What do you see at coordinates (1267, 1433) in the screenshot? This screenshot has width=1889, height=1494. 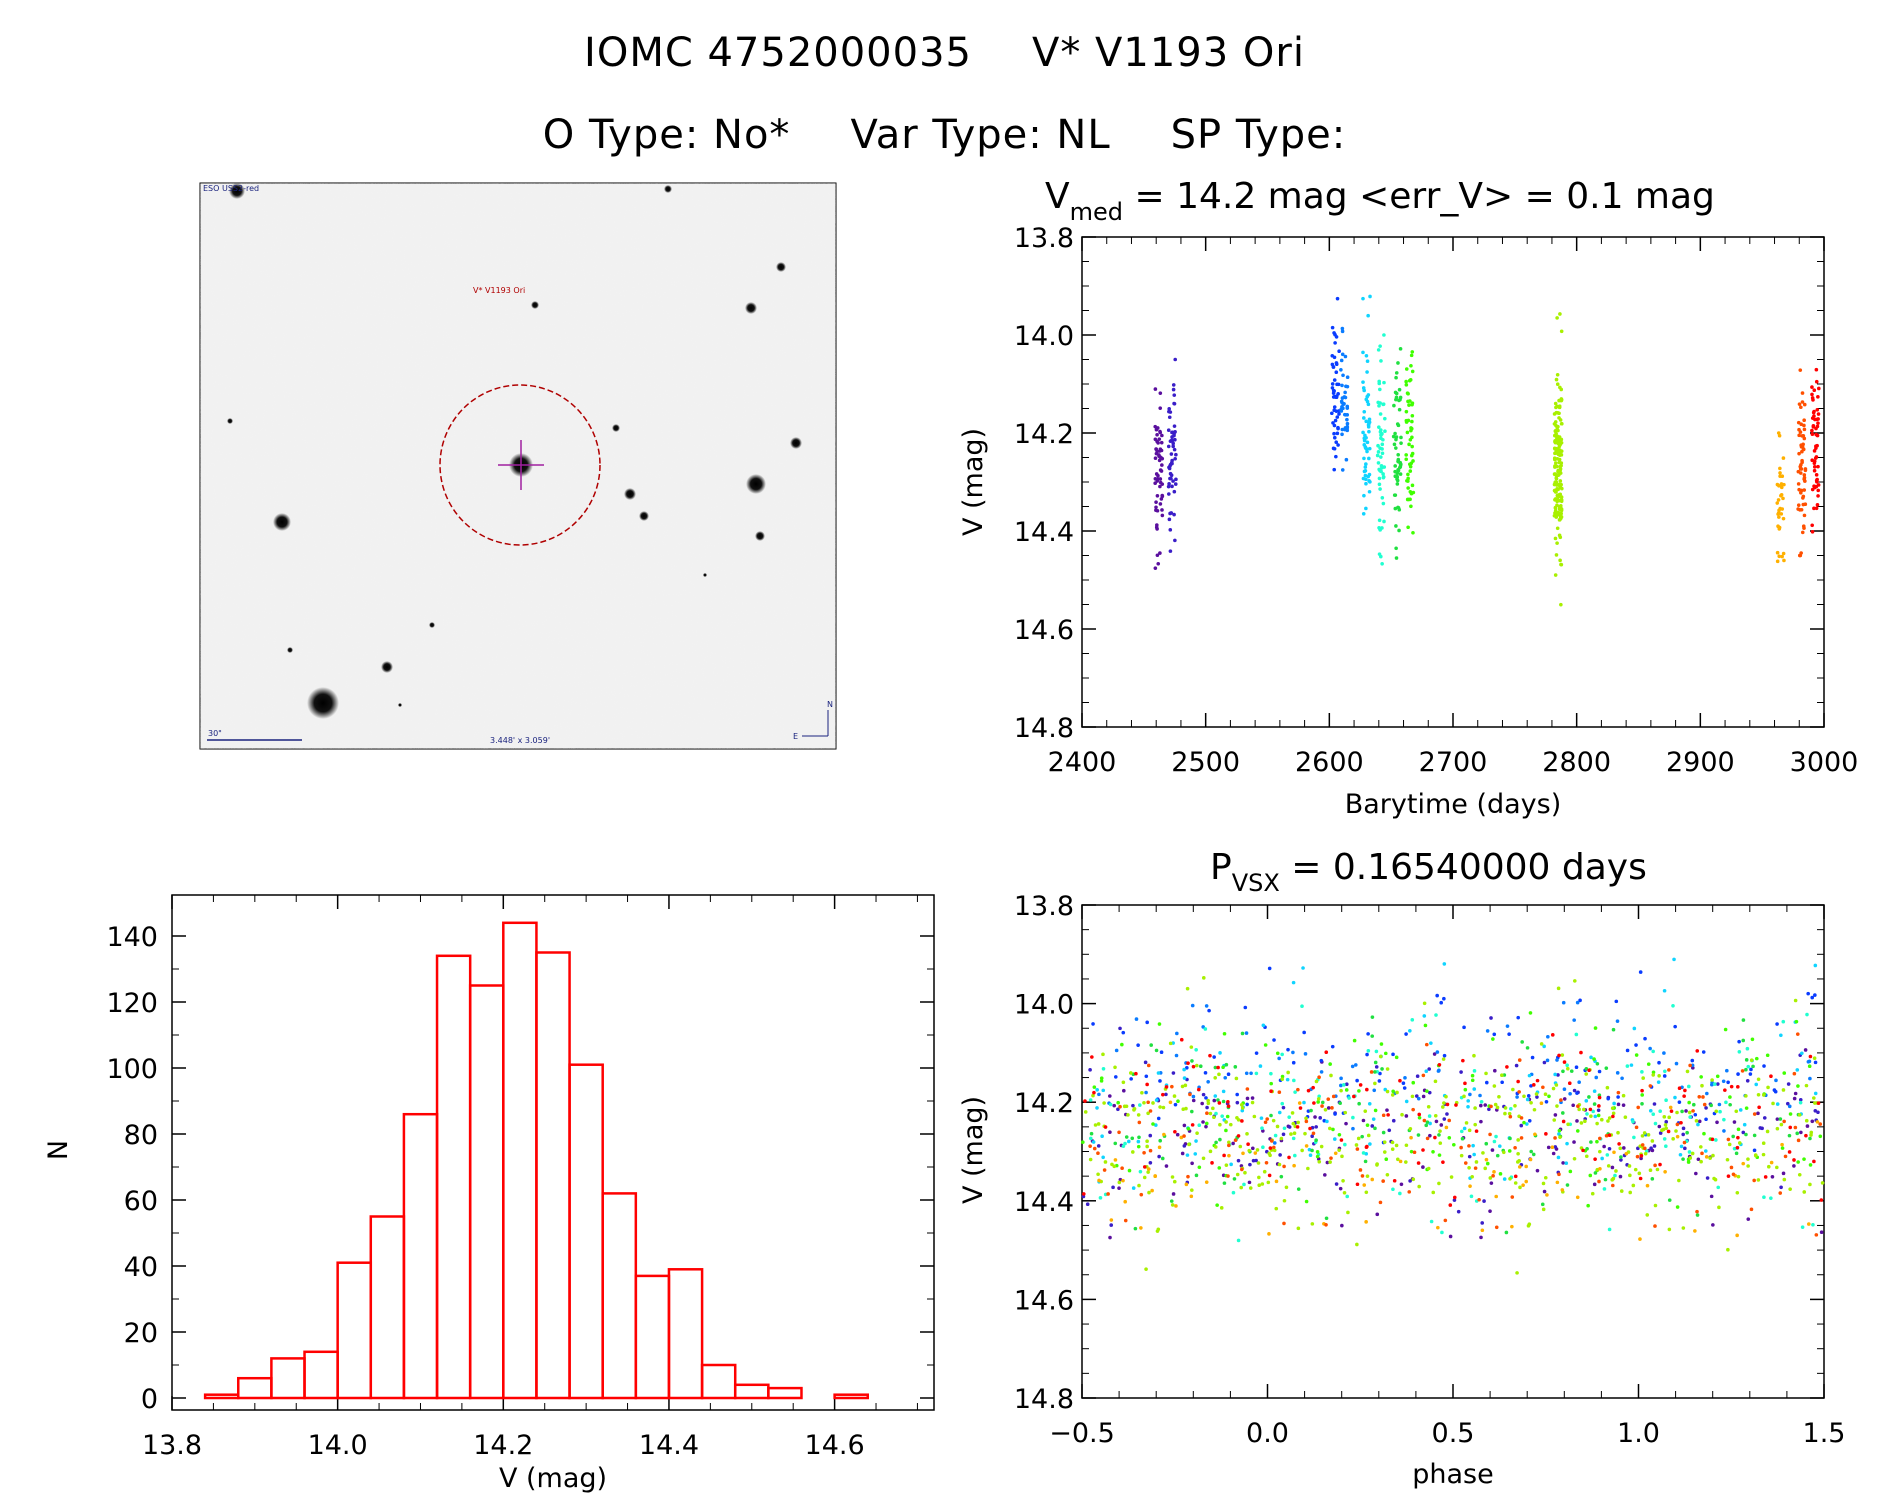 I see `x-tick-label: 0.0` at bounding box center [1267, 1433].